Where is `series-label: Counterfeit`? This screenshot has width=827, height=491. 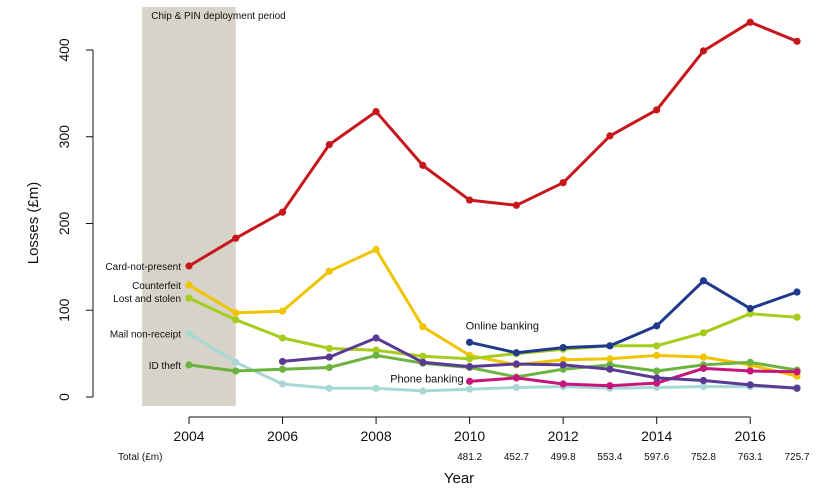 series-label: Counterfeit is located at coordinates (156, 286).